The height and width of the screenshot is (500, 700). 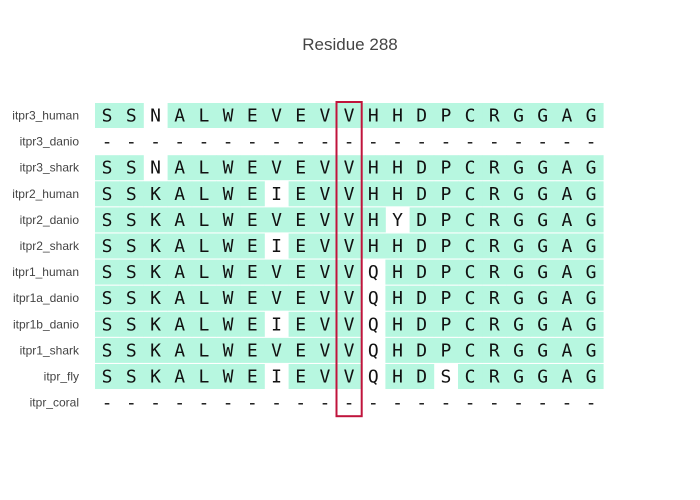 What do you see at coordinates (50, 168) in the screenshot?
I see `row-label: itpr3_shark` at bounding box center [50, 168].